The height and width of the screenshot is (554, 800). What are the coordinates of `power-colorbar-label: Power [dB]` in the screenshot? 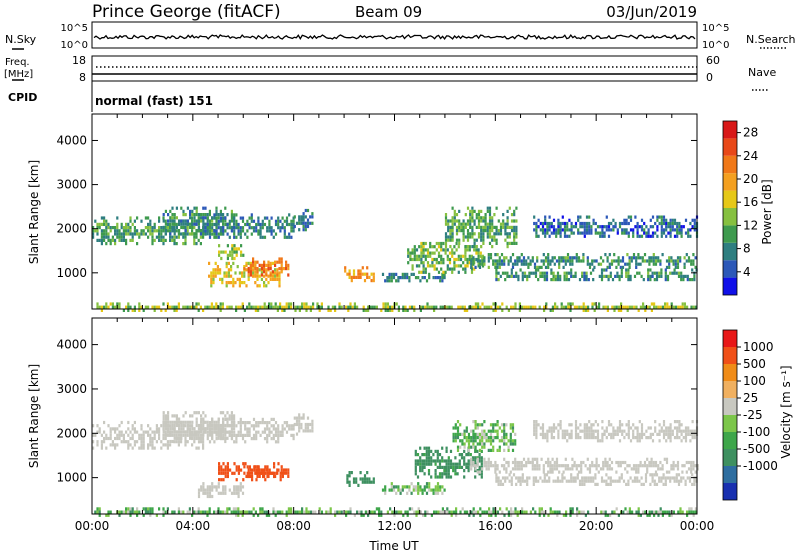 It's located at (767, 211).